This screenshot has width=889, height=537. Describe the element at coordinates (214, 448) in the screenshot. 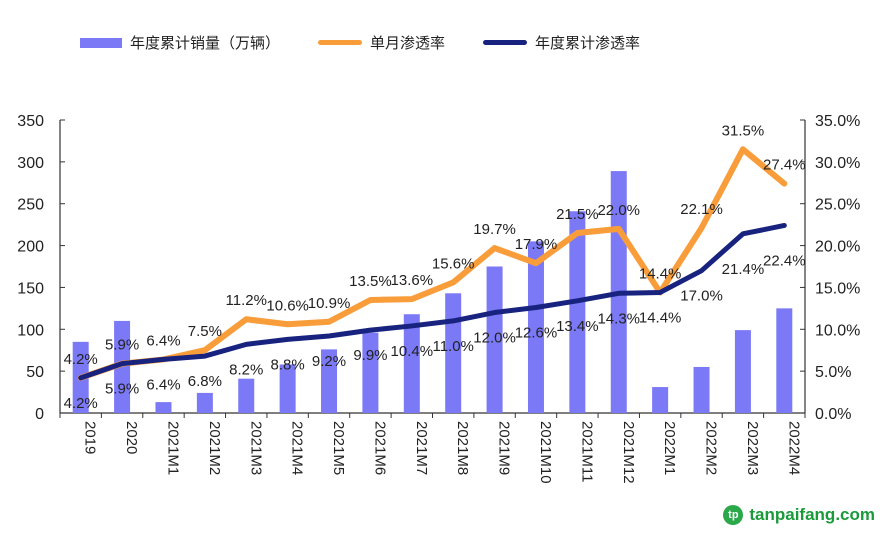

I see `x-tick-label: 2021M2` at that location.